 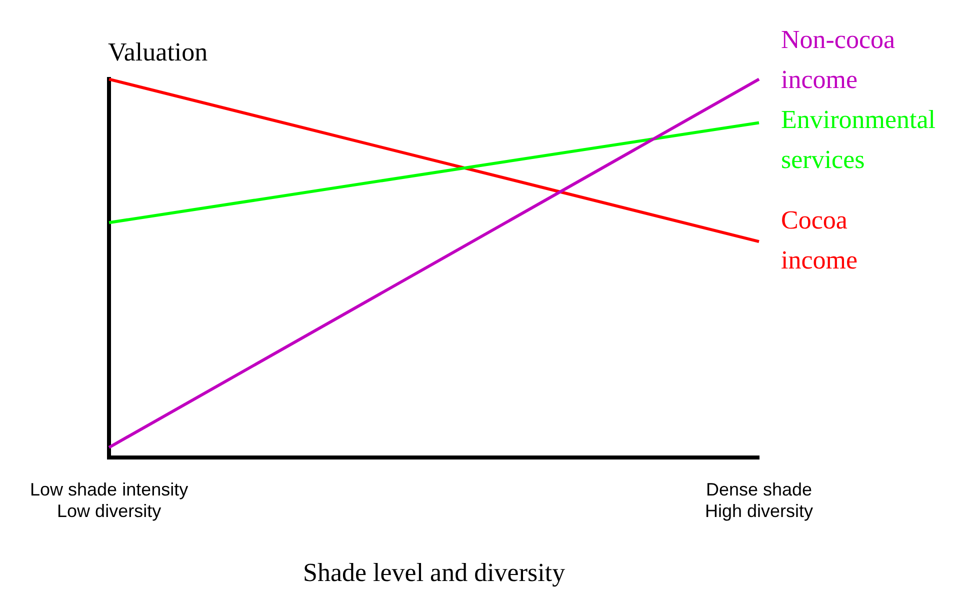 I want to click on x-tick-label: Dense shade High diversity, so click(x=759, y=500).